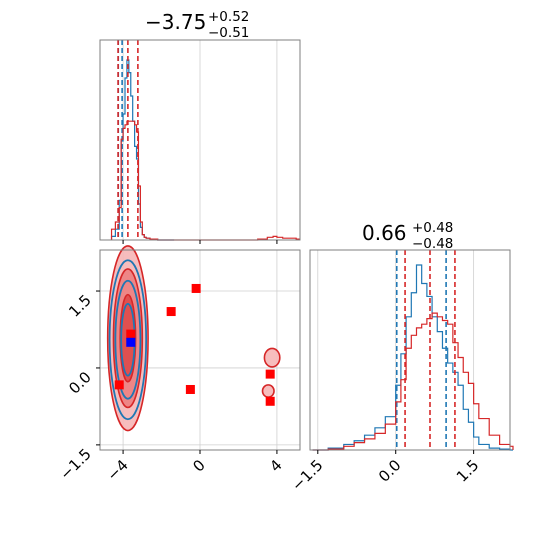  Describe the element at coordinates (275, 465) in the screenshot. I see `x-tick-label: 4` at that location.